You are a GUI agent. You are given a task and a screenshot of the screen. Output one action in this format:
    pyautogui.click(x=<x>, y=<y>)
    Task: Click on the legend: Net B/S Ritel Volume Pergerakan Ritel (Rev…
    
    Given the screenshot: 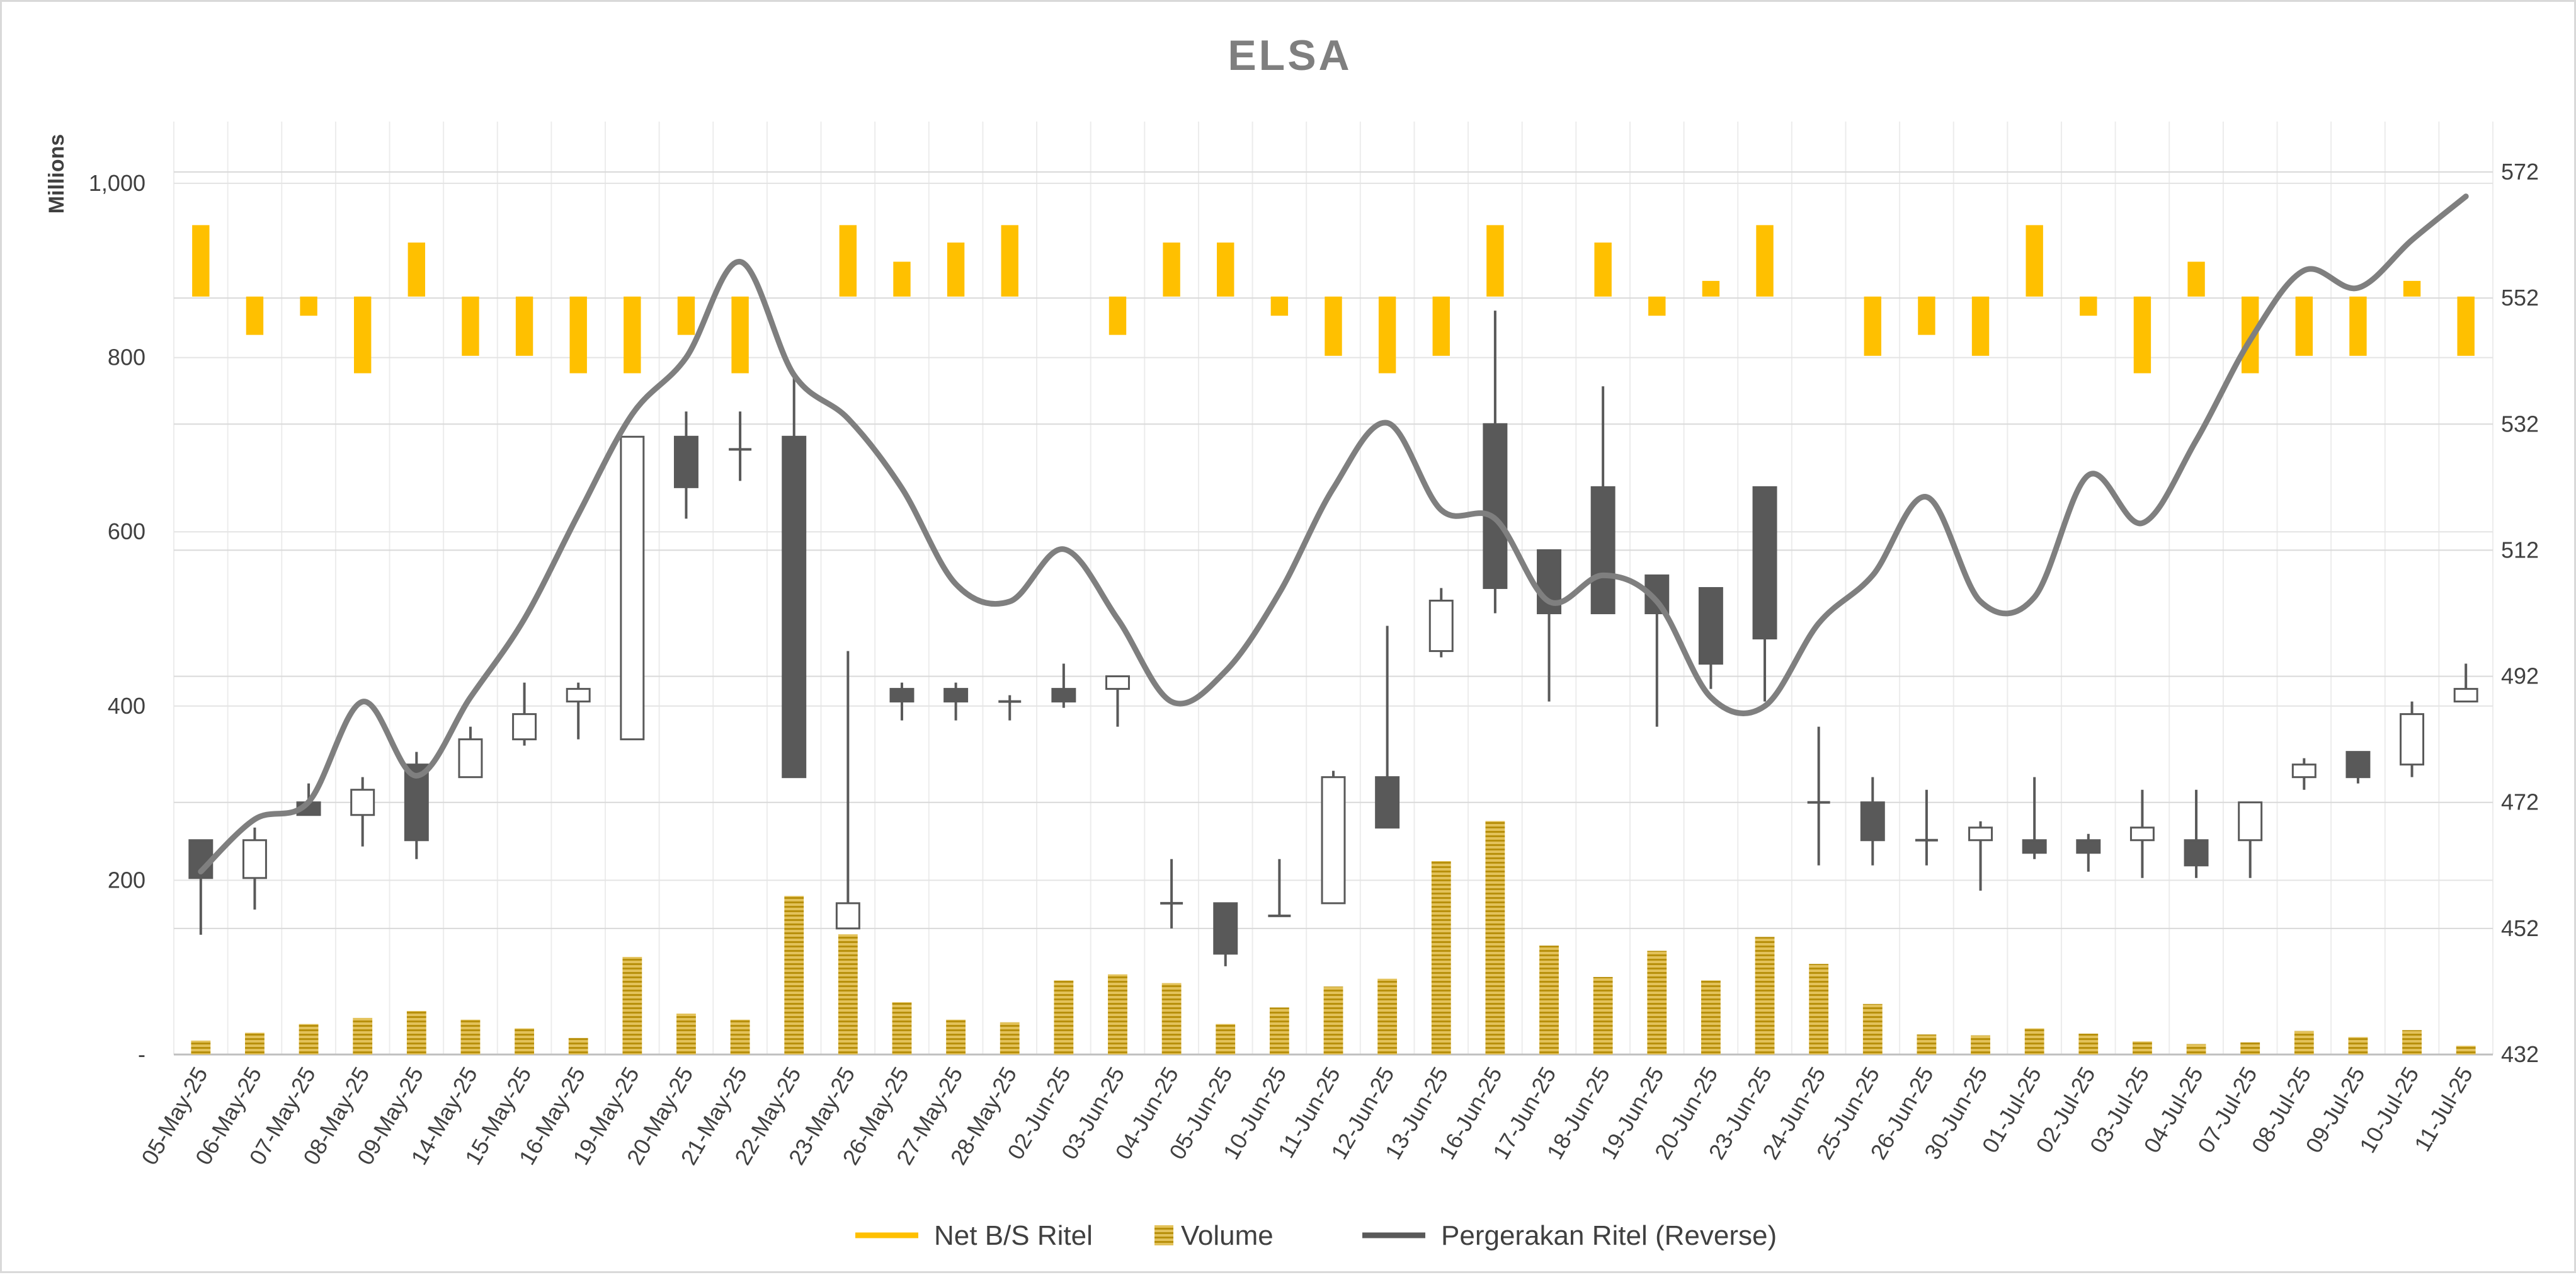 What is the action you would take?
    pyautogui.click(x=1316, y=1235)
    